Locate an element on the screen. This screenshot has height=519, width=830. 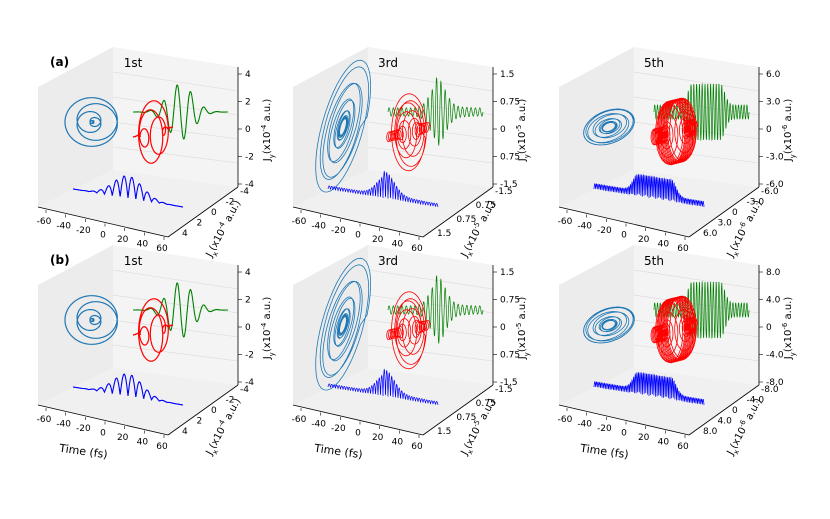
jx-tick-label: -3.0 is located at coordinates (756, 203).